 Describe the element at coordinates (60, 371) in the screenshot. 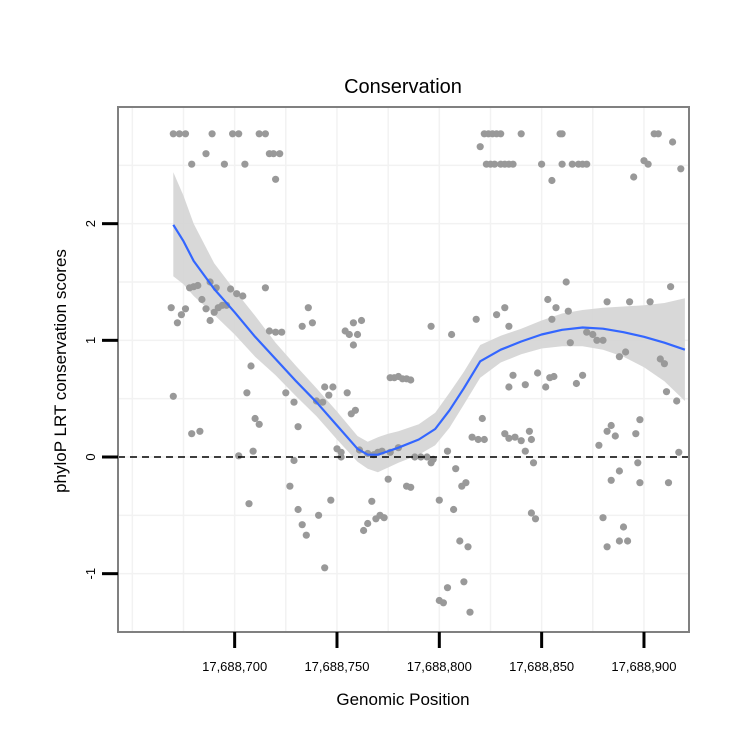

I see `y-axis-label: phyloP LRT conservation scores` at that location.